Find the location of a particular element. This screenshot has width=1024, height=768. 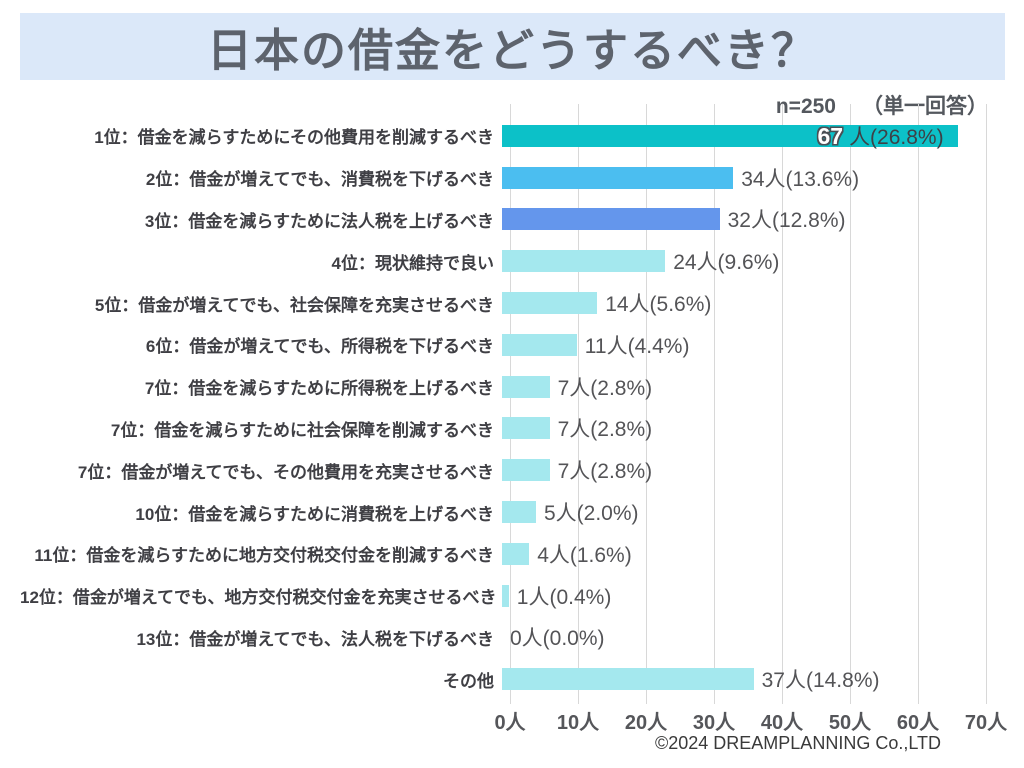

plot-cell: 24人(9.6%) is located at coordinates (753, 261).